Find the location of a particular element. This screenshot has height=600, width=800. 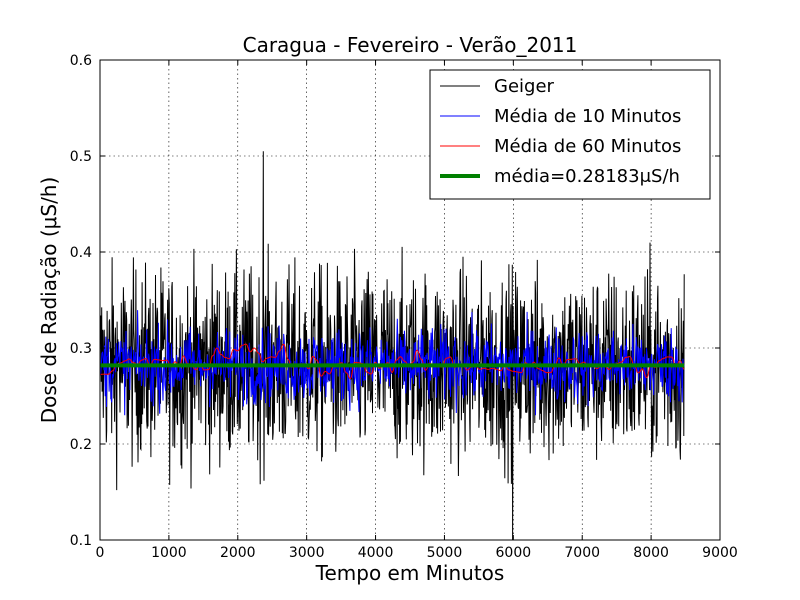

legend-label: Geiger is located at coordinates (524, 86).